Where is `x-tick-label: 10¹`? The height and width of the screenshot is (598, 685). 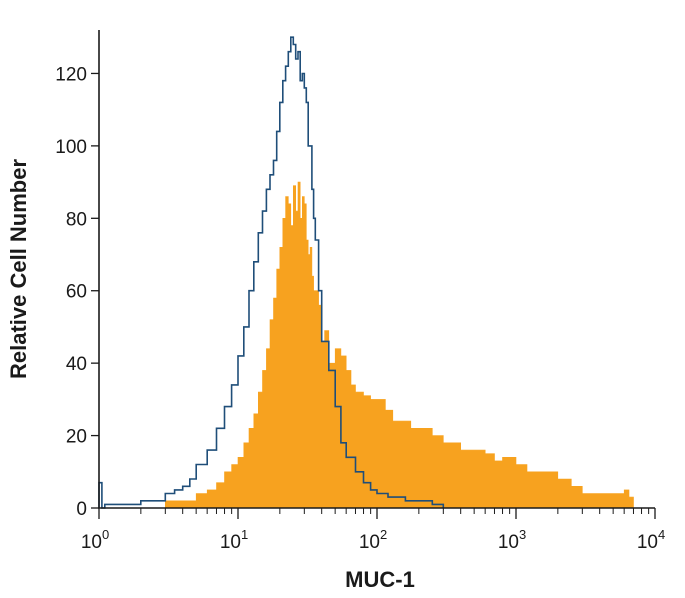
x-tick-label: 10¹ is located at coordinates (234, 540).